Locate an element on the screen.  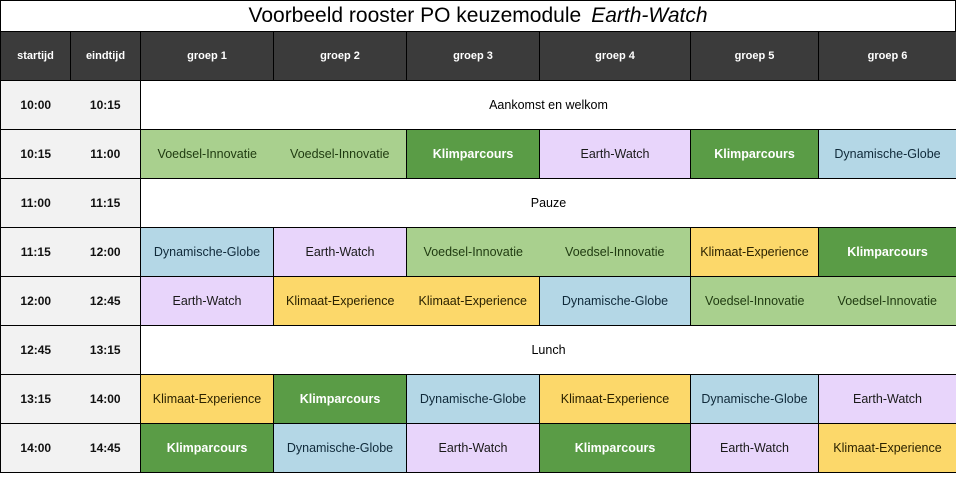
activity-cell-groep-2: Klimparcours is located at coordinates (340, 399).